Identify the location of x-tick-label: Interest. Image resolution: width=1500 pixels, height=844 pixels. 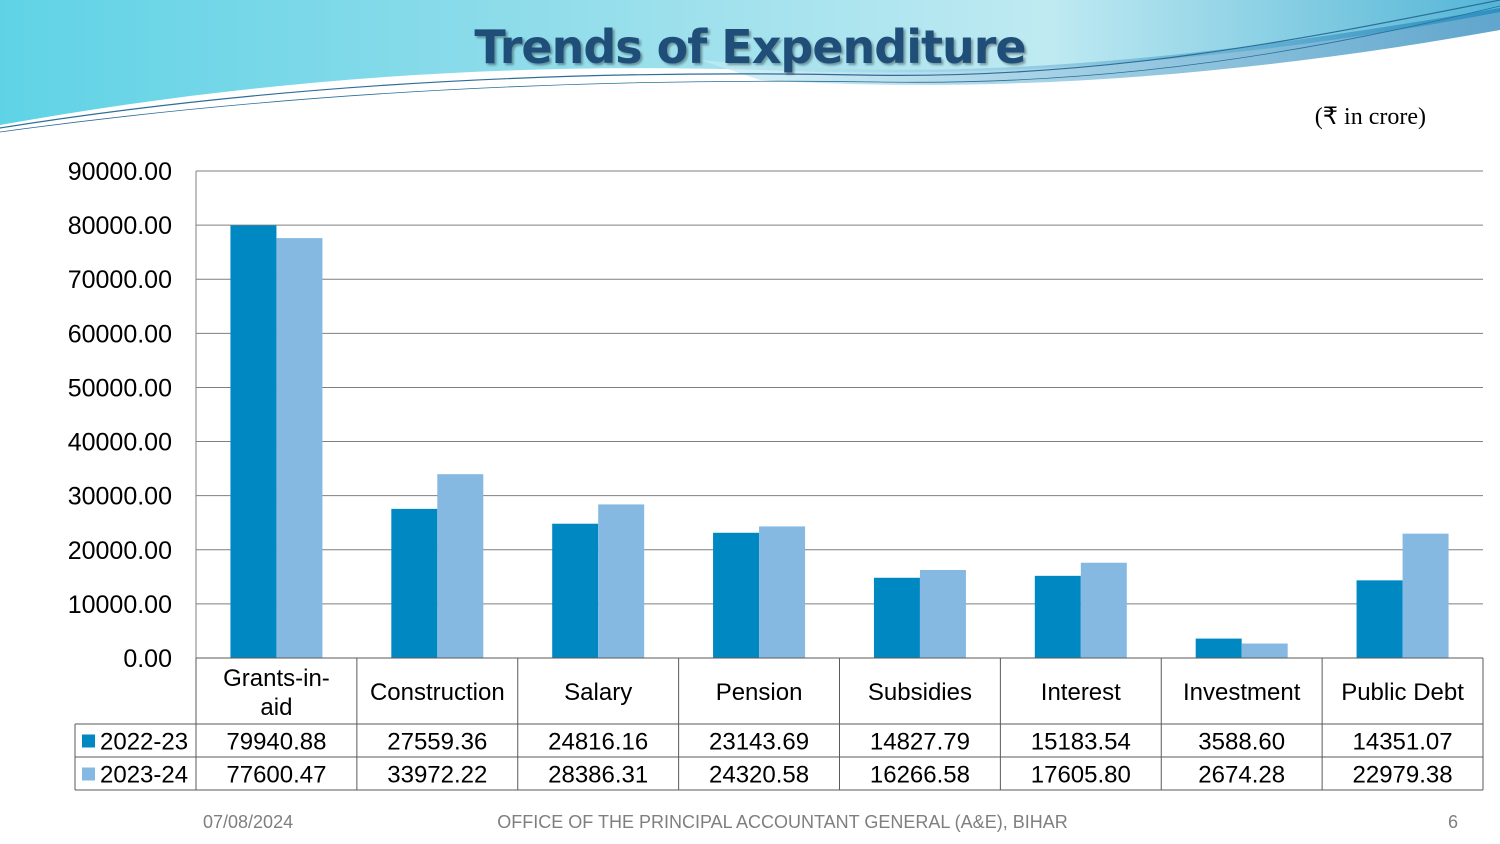
(1081, 692).